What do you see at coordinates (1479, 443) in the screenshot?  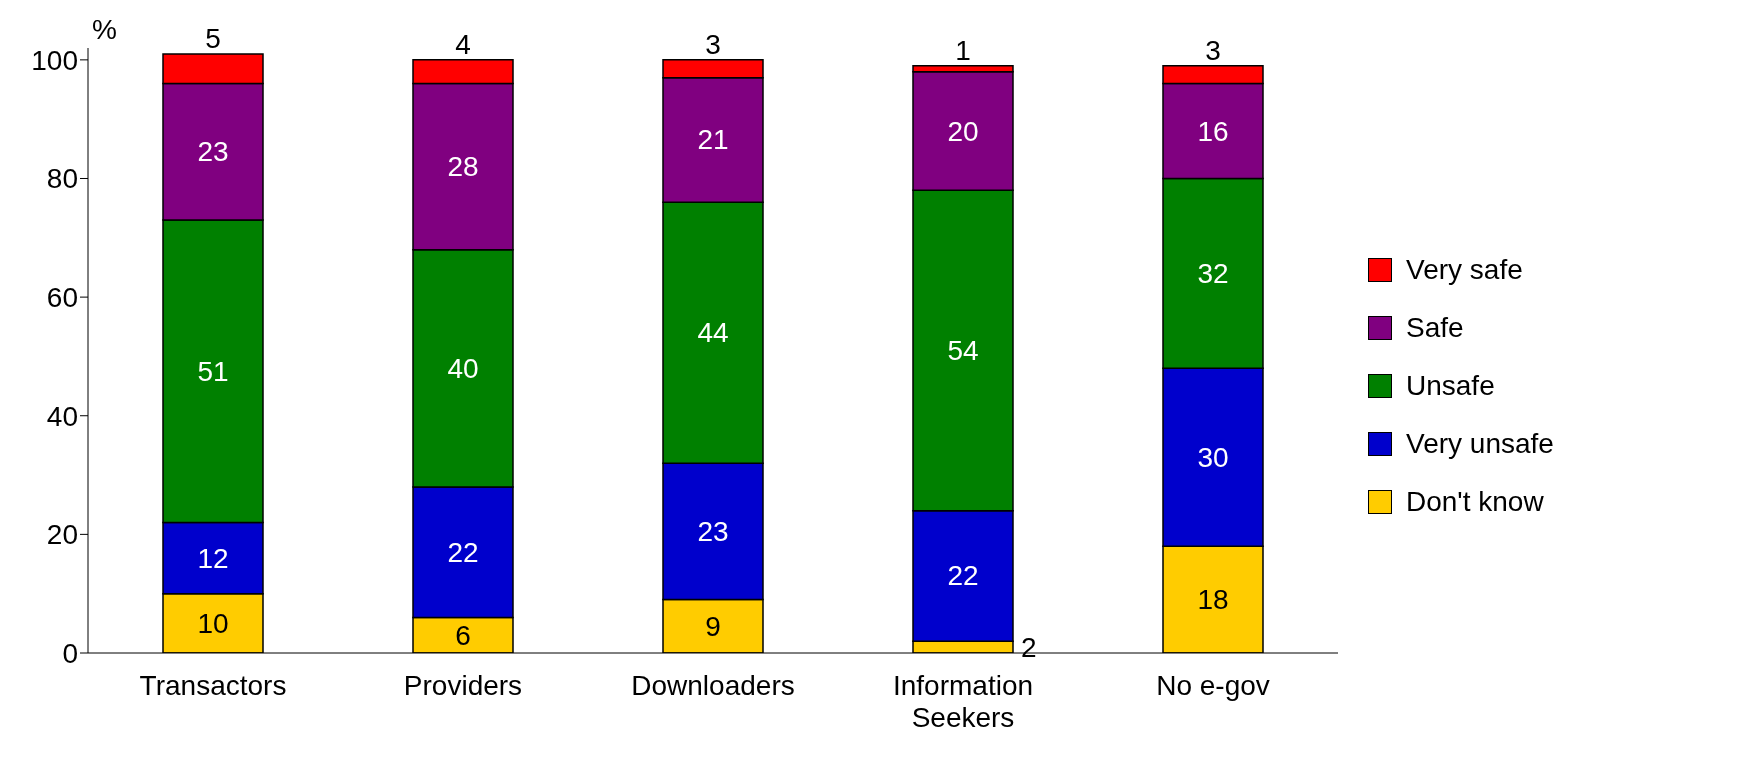 I see `legend-label: Very unsafe` at bounding box center [1479, 443].